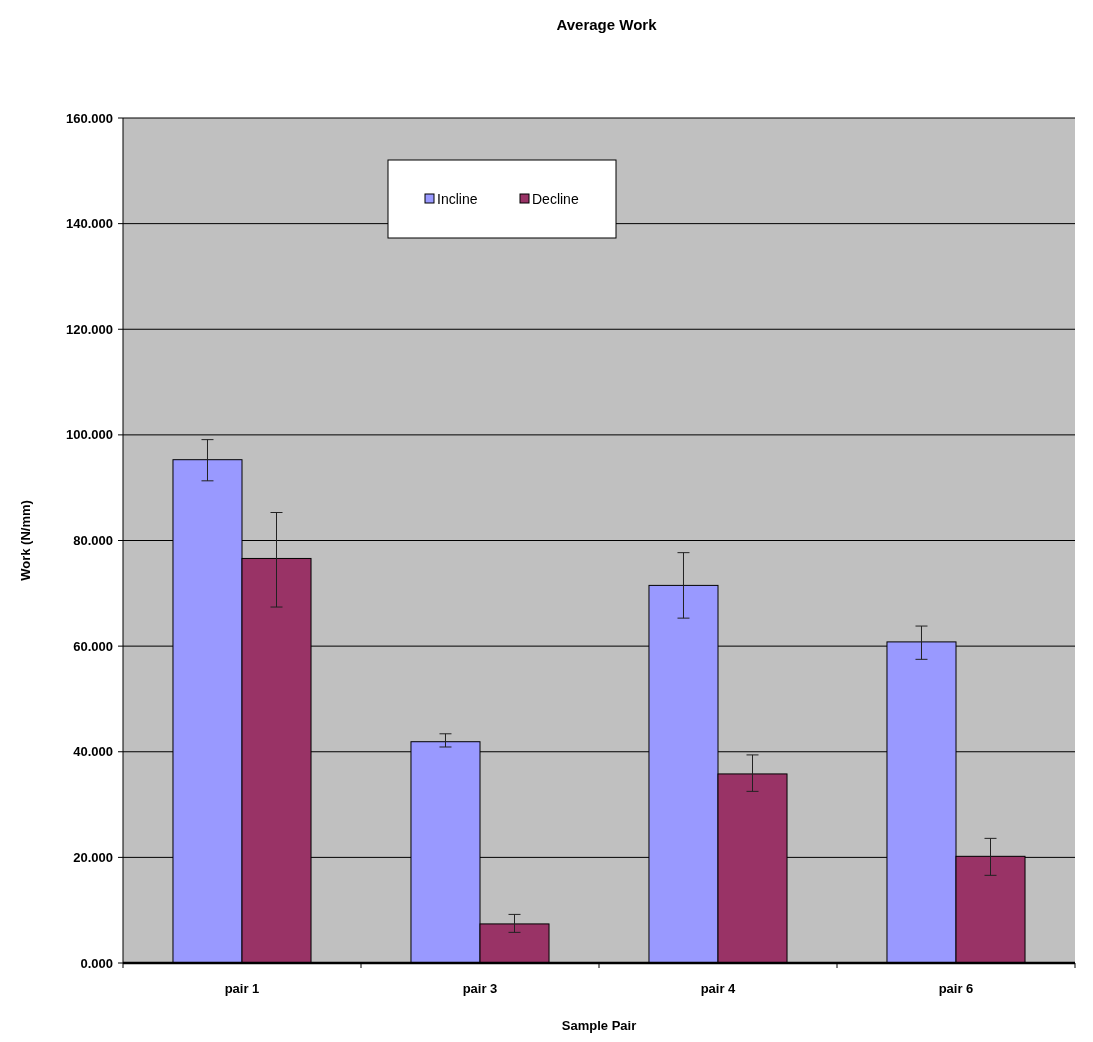 The height and width of the screenshot is (1042, 1093). What do you see at coordinates (93, 541) in the screenshot?
I see `y-tick-label: 80.000` at bounding box center [93, 541].